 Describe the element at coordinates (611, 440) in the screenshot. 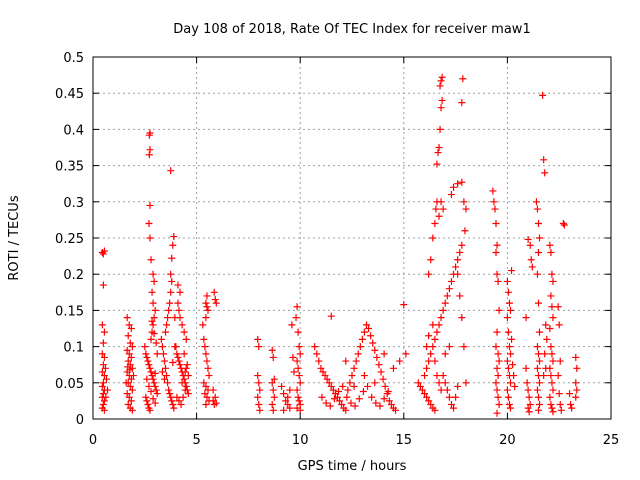

I see `x-tick-label: 25` at that location.